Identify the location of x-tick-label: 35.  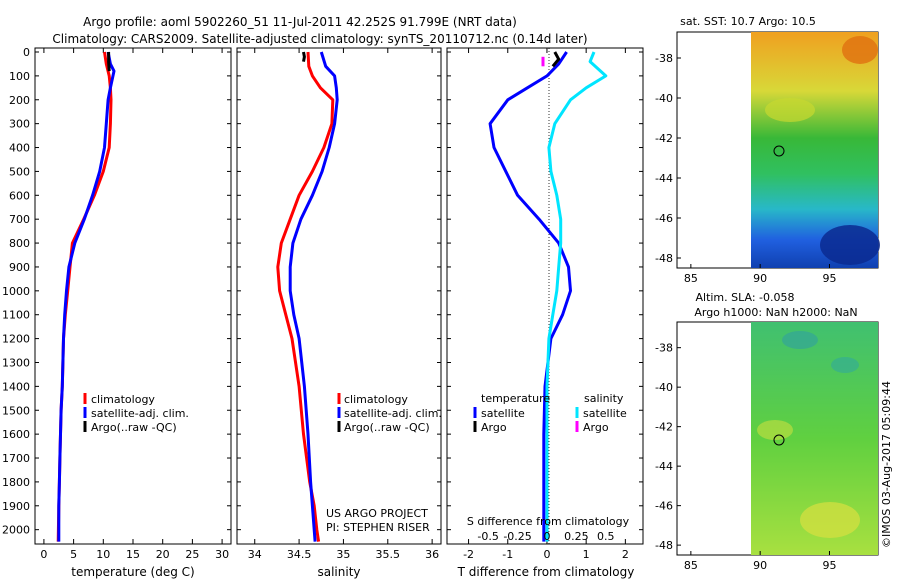
(343, 554).